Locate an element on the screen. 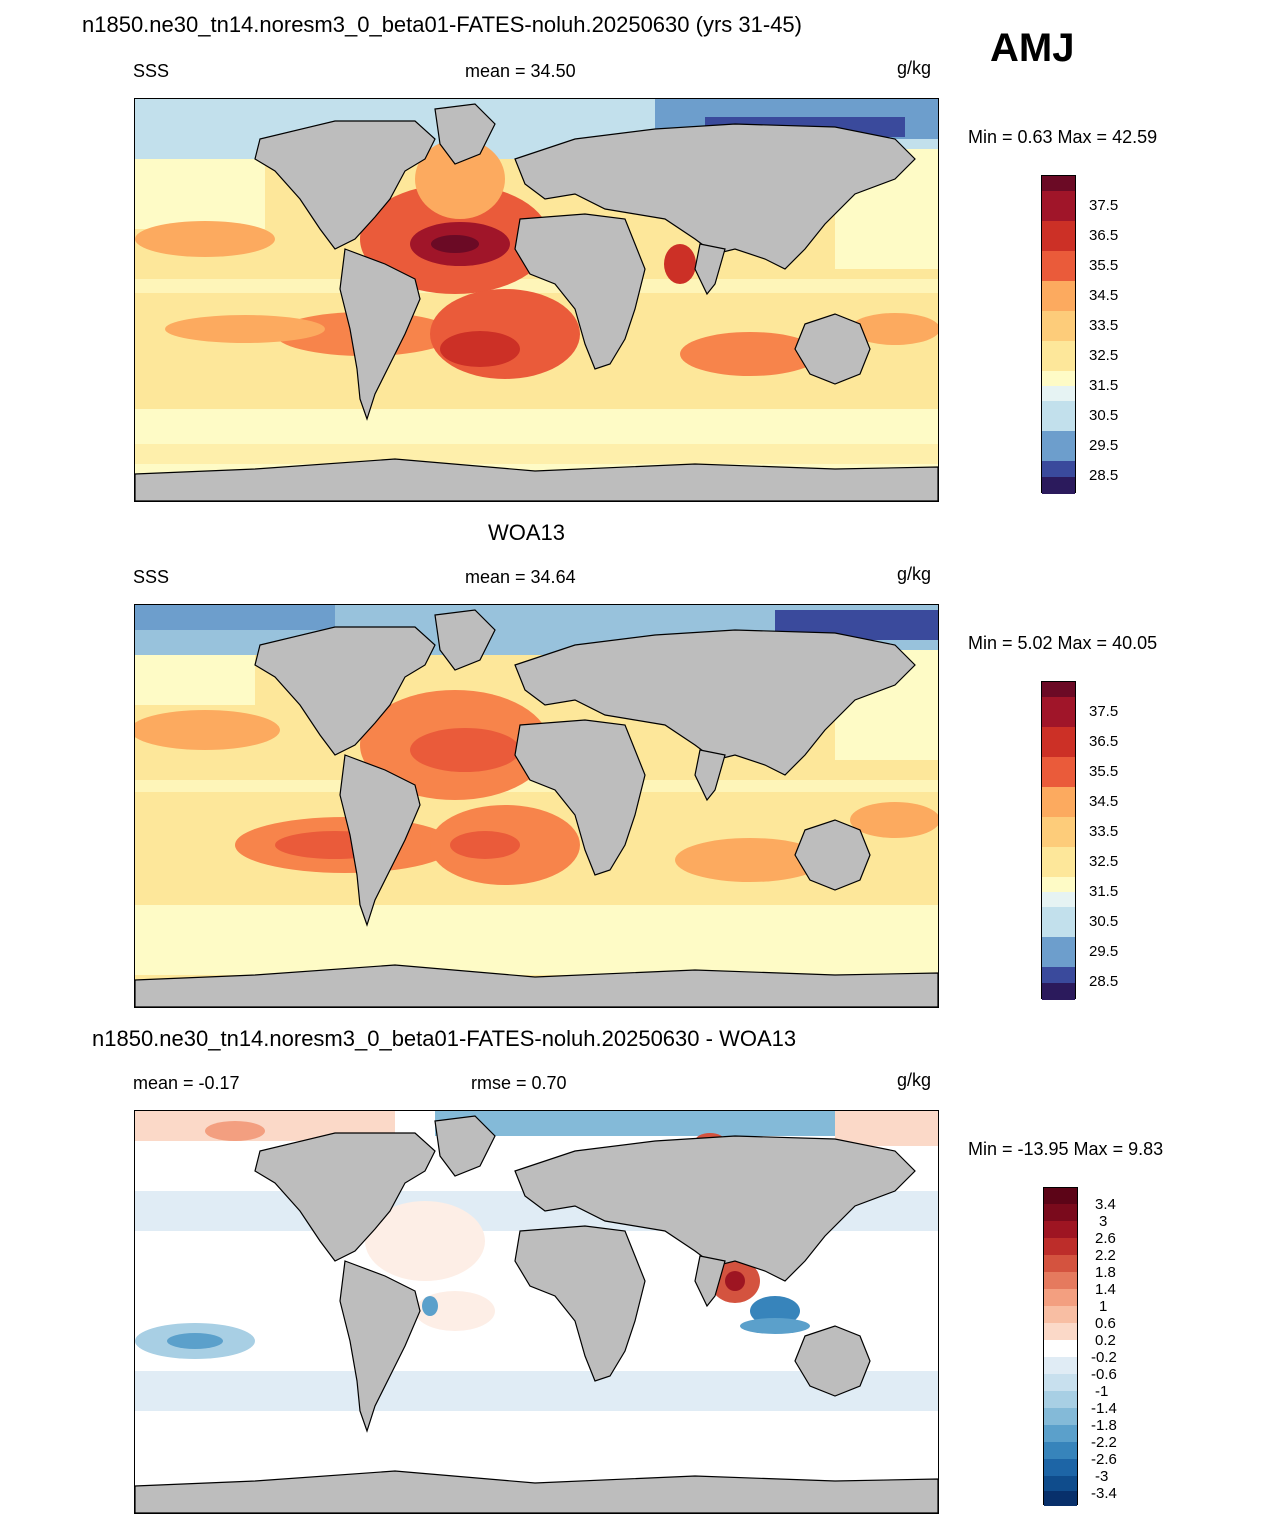 The image size is (1285, 1519). model-cbar-tick: 33.5 is located at coordinates (1104, 325).